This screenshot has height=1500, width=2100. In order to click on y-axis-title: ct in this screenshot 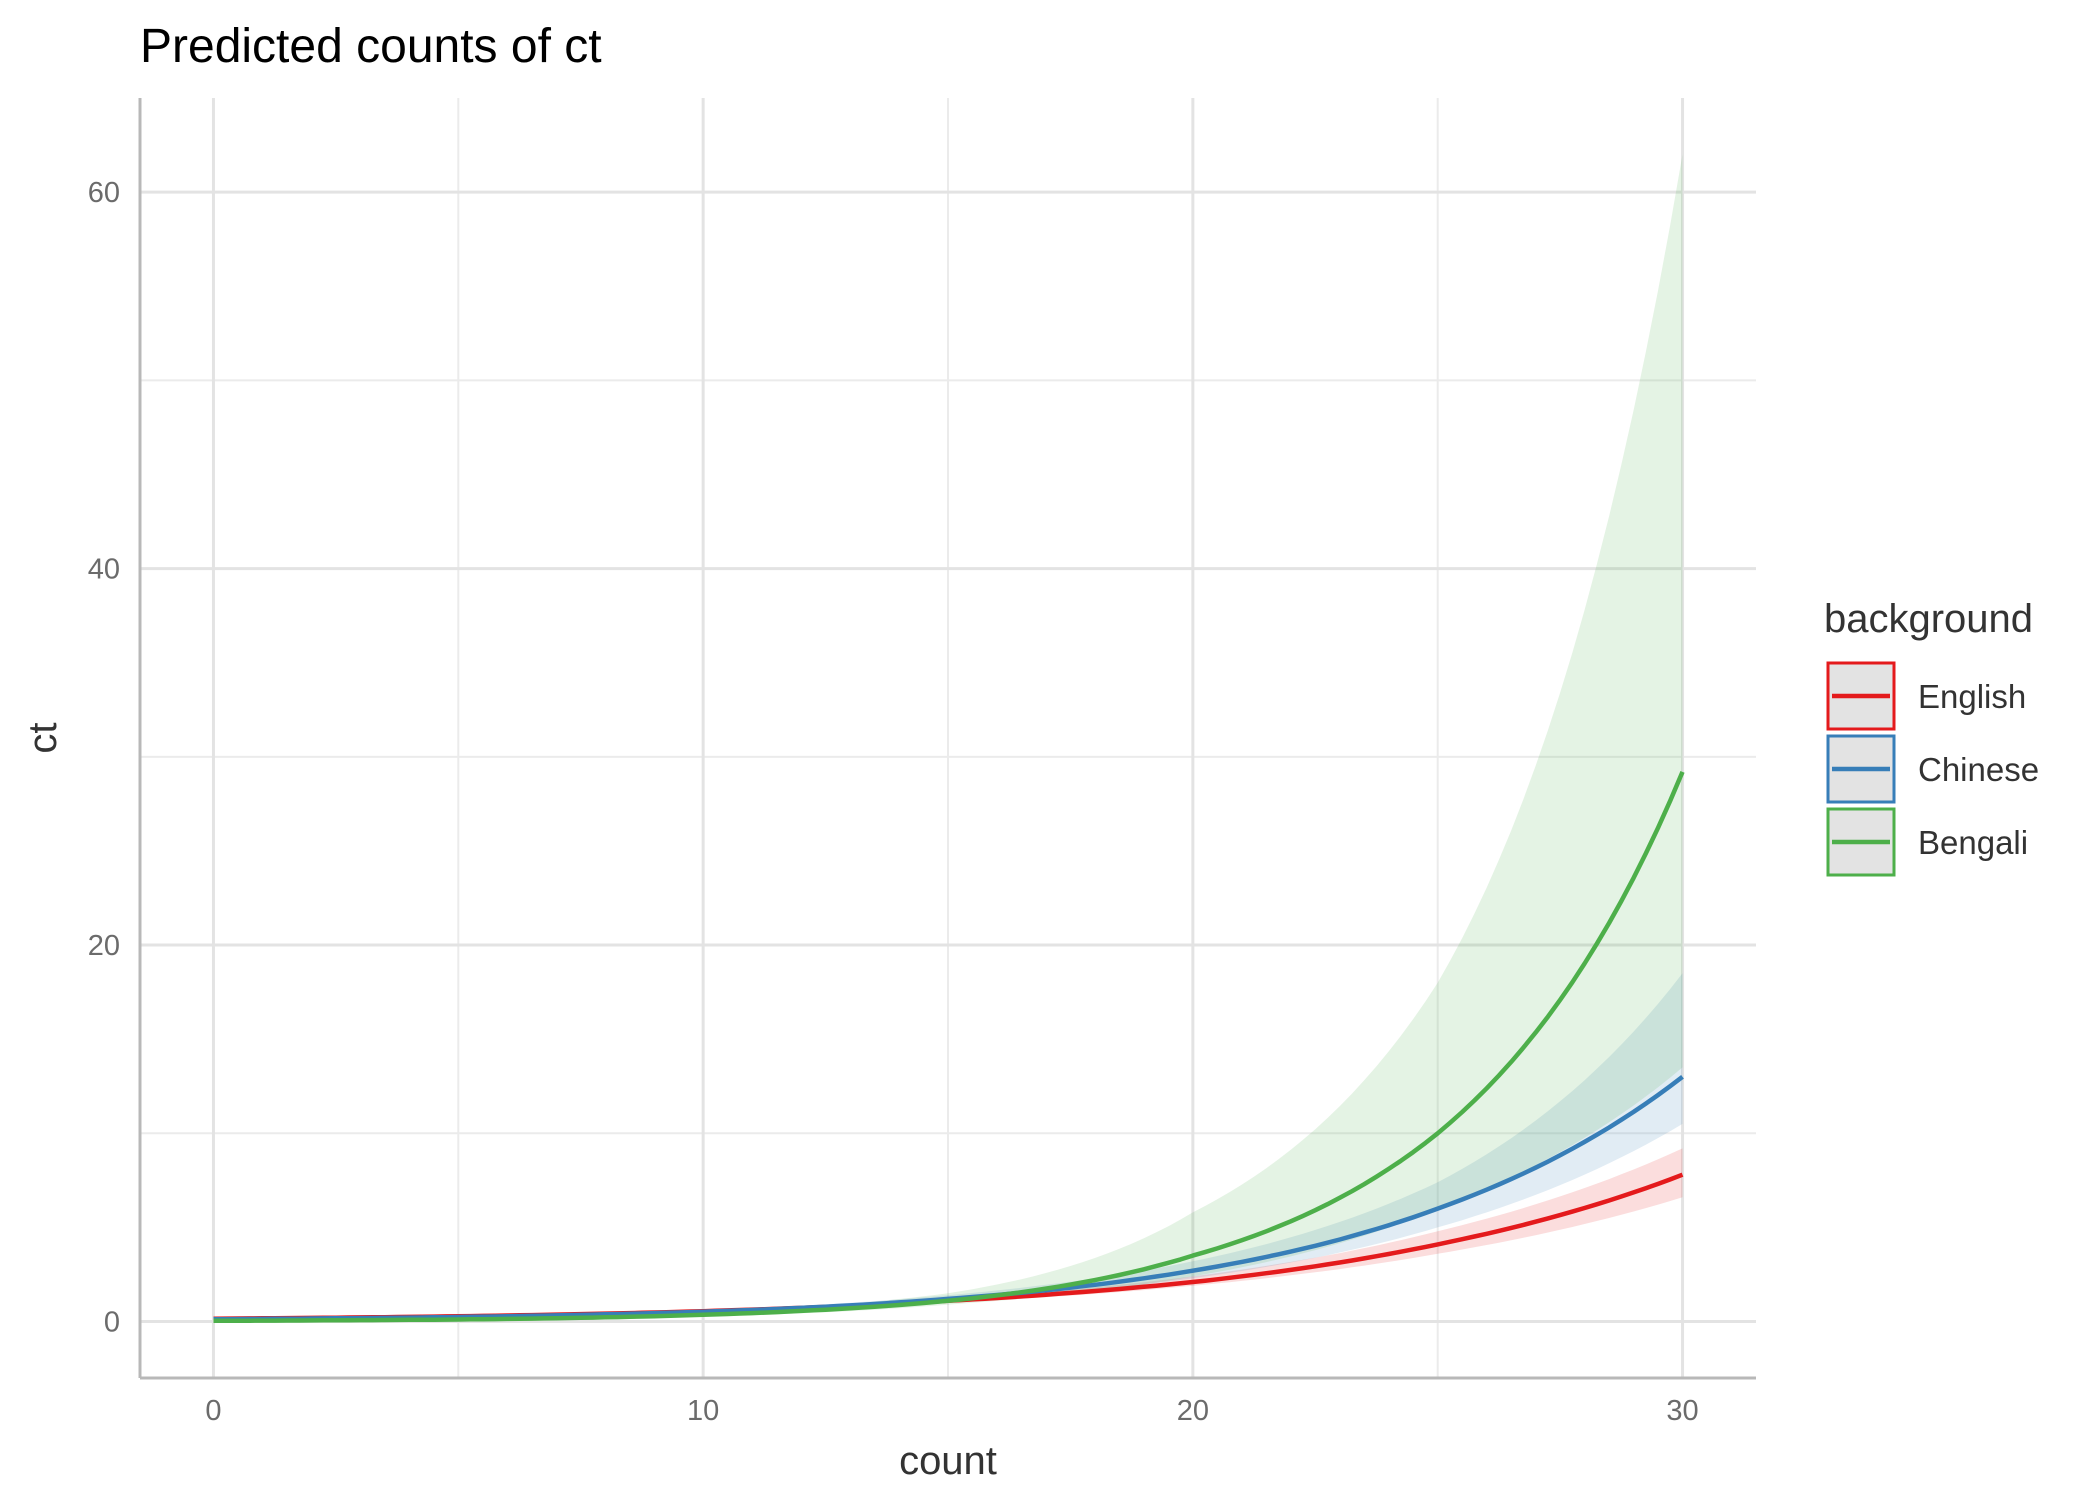, I will do `click(43, 737)`.